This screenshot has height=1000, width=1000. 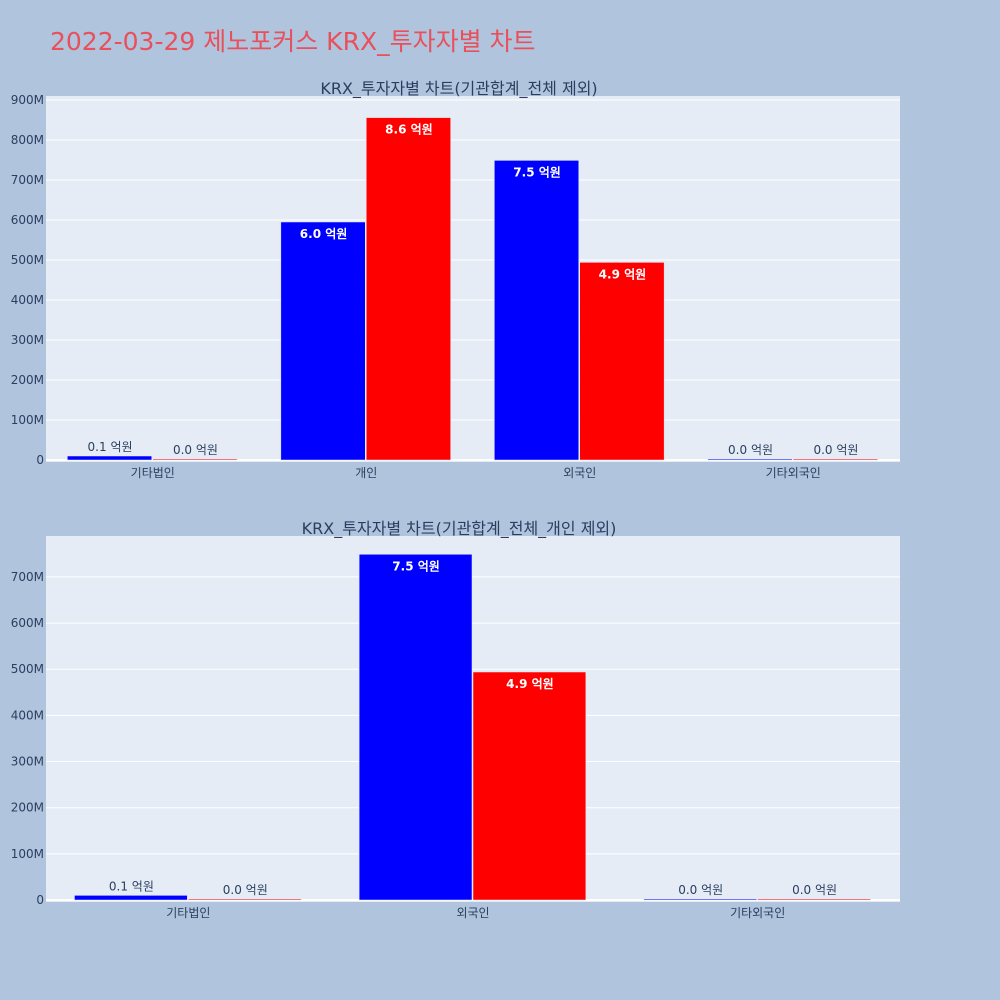 What do you see at coordinates (293, 41) in the screenshot?
I see `page-title: 2022-03-29 제노포커스 KRX_투자자별 차트` at bounding box center [293, 41].